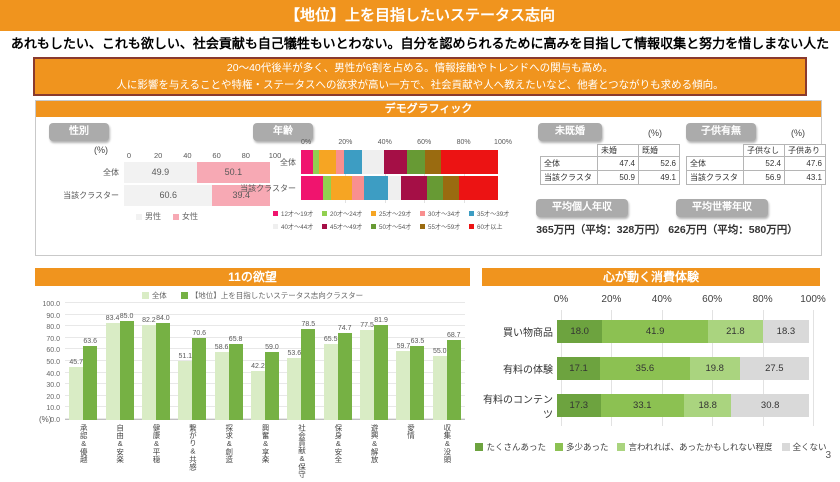  Describe the element at coordinates (346, 227) in the screenshot. I see `age-legend-label: 45才～49才` at that location.